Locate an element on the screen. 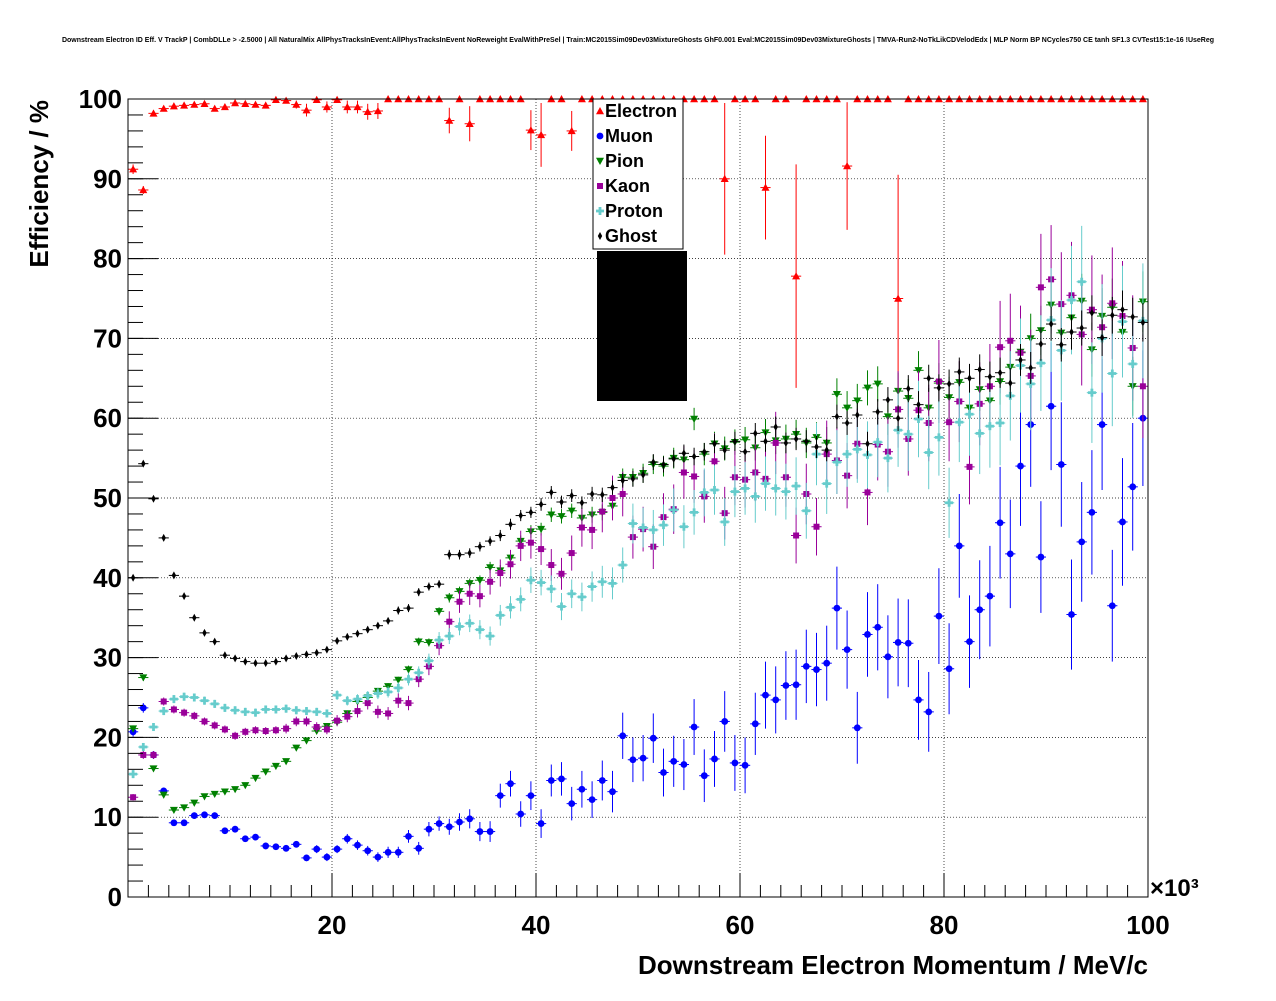 Image resolution: width=1276 pixels, height=1001 pixels. y-tick-label: 60 is located at coordinates (107, 418).